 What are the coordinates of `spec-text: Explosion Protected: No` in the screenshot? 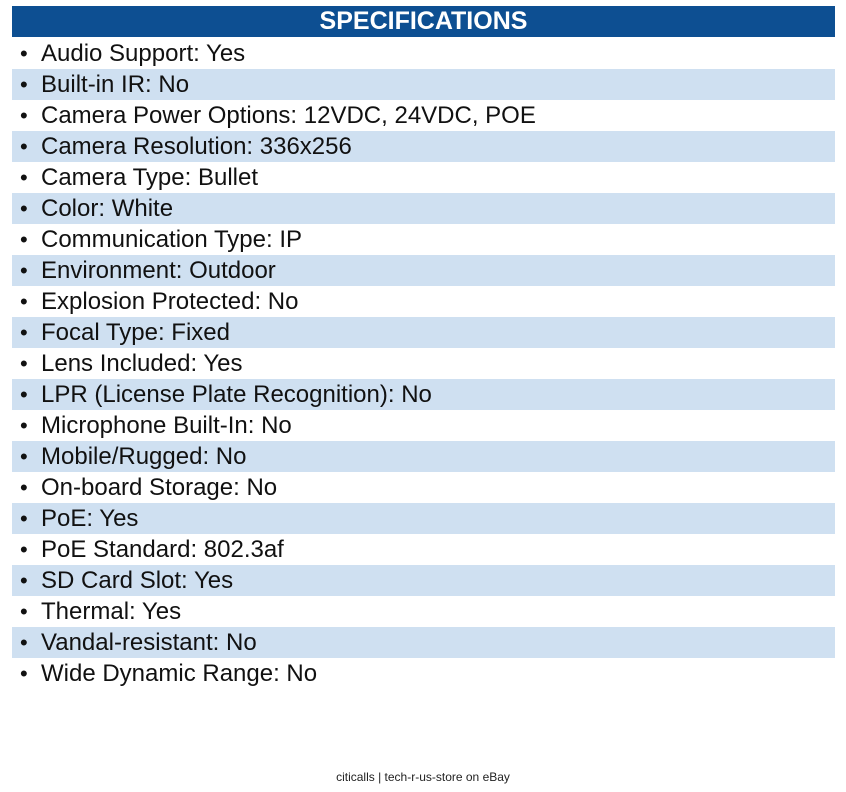 It's located at (170, 301).